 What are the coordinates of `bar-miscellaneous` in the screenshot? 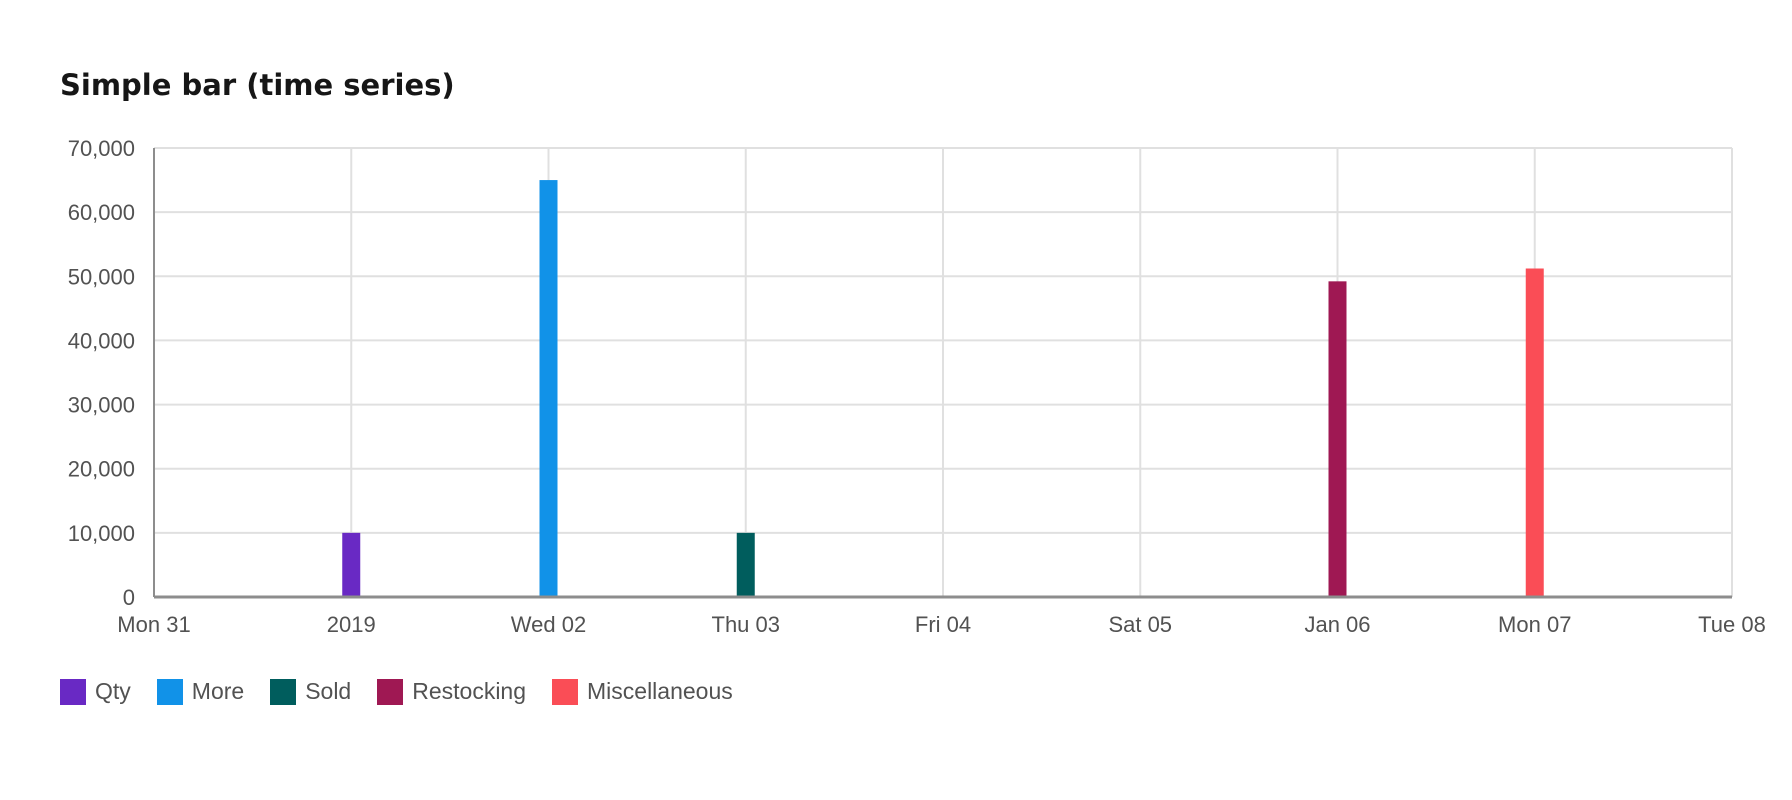 It's located at (1534, 432).